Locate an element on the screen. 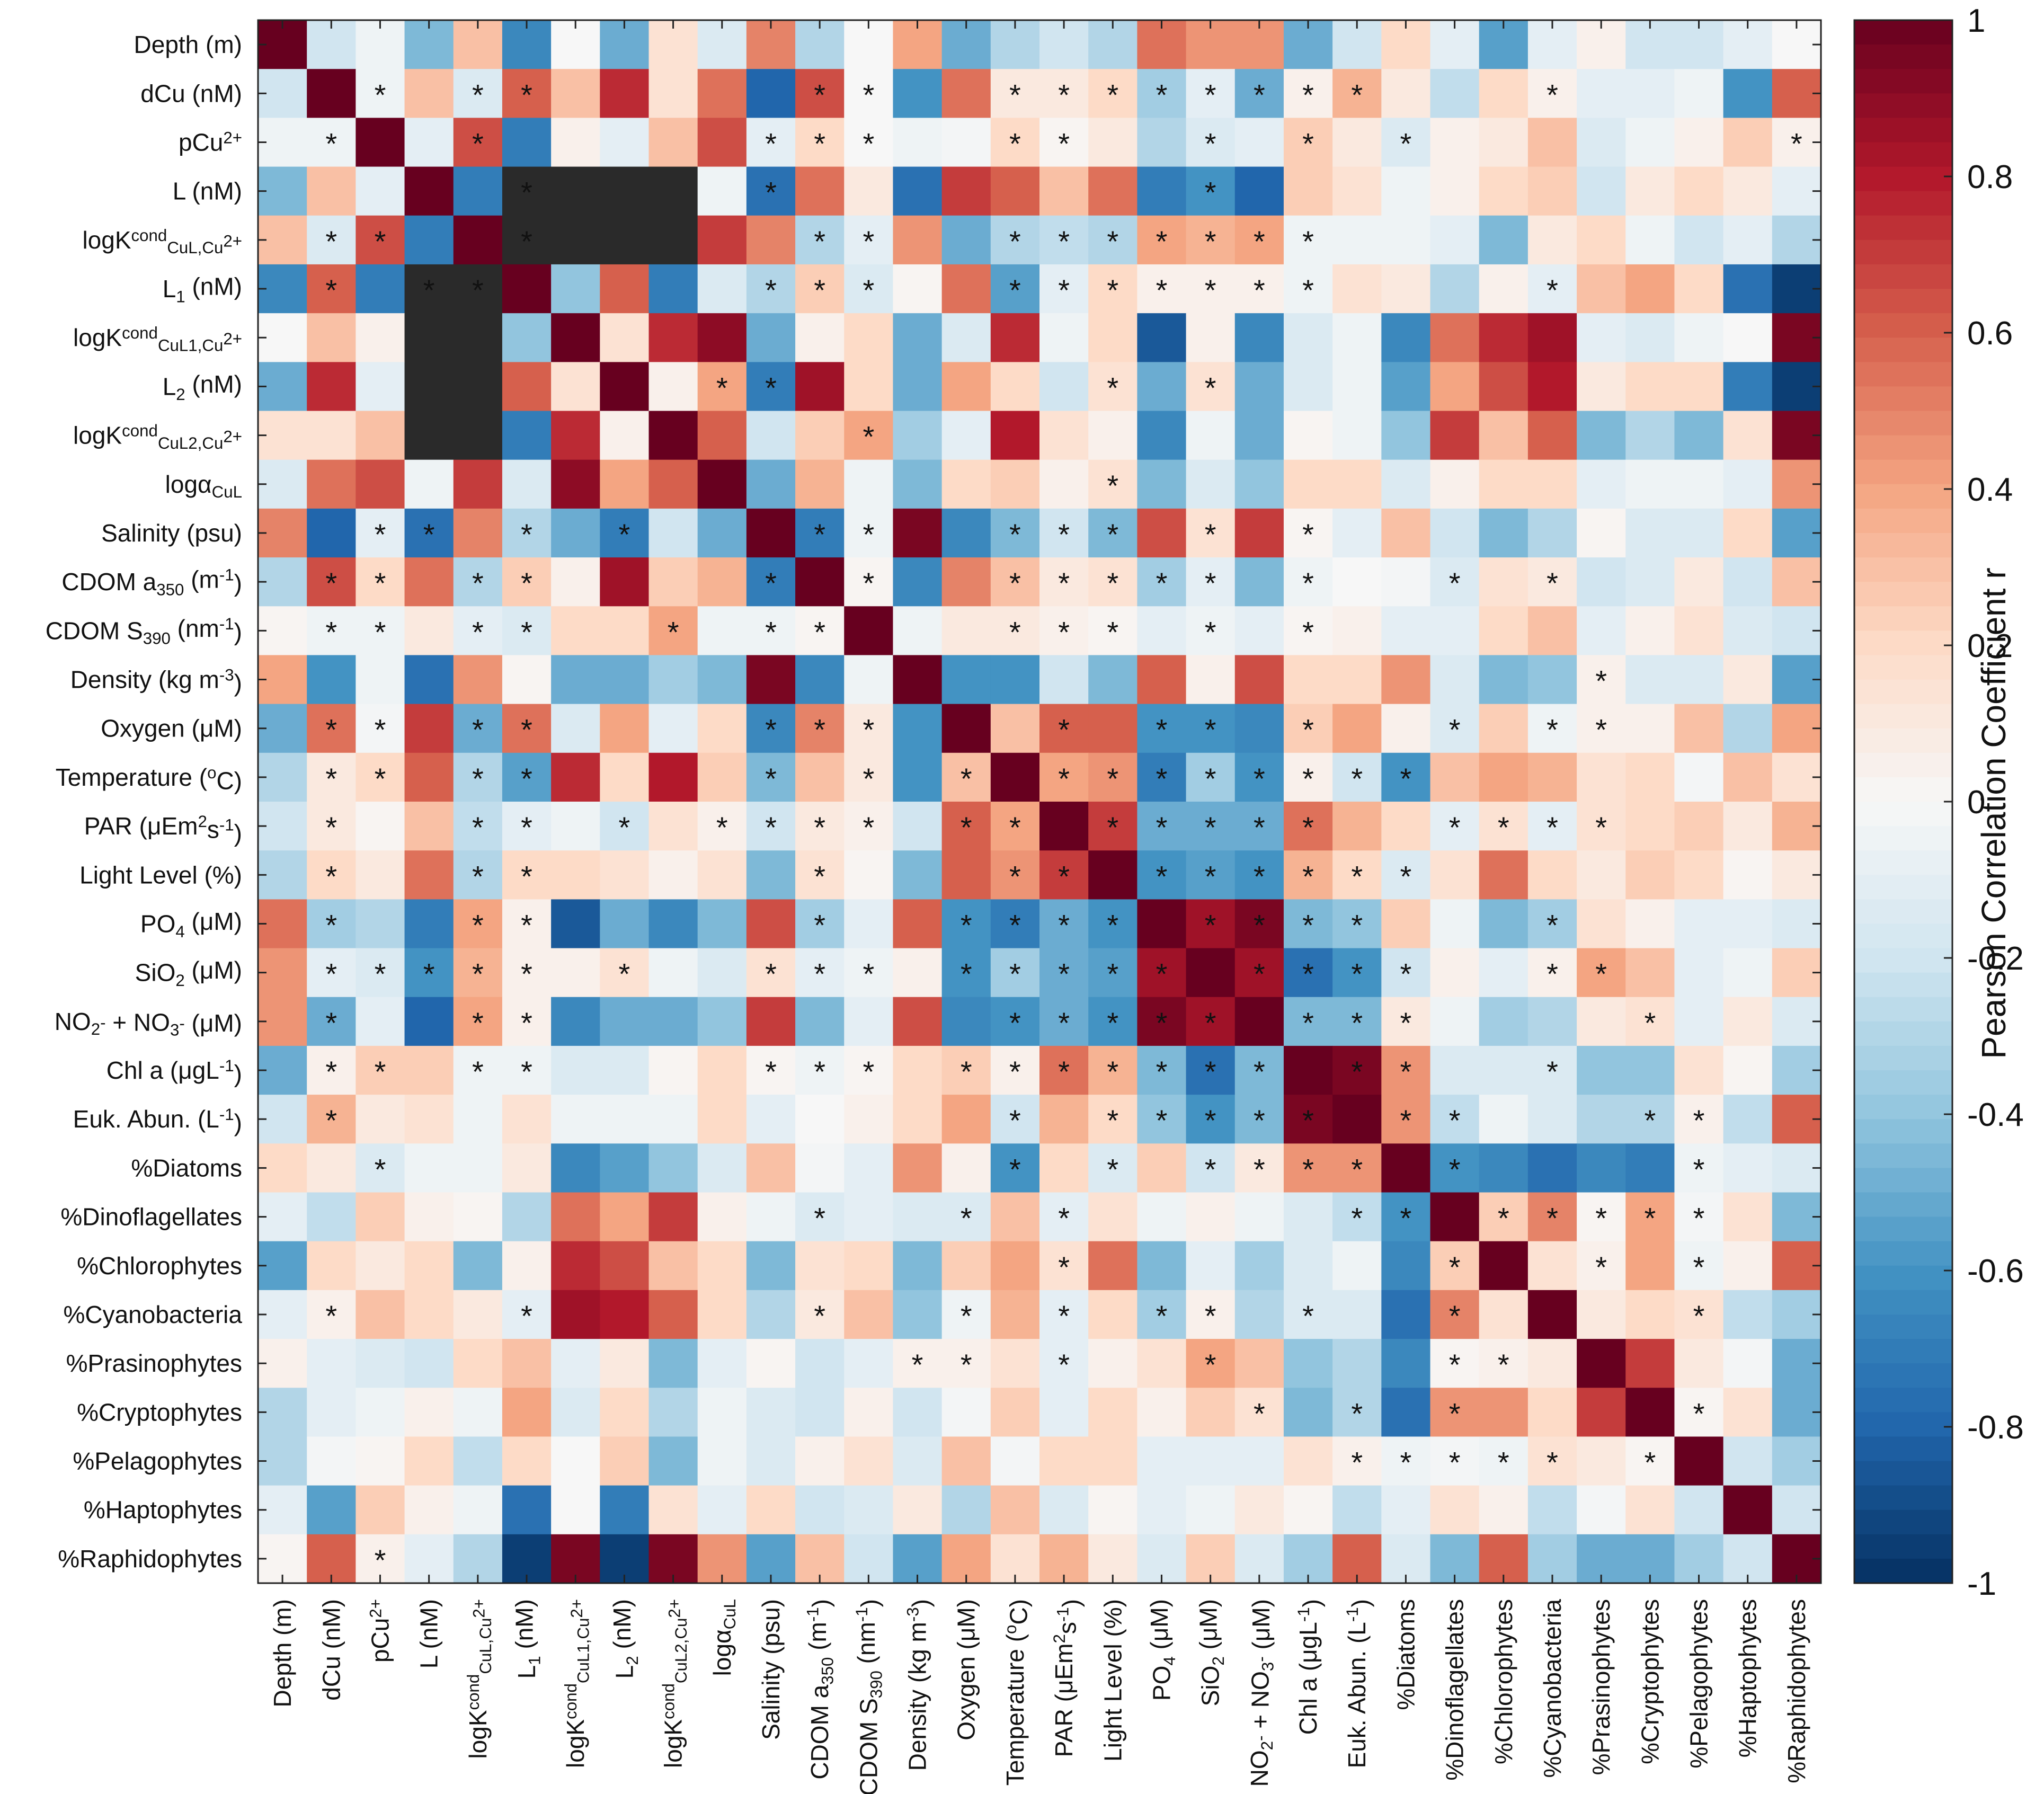  y-axis-label: Depth (m) is located at coordinates (188, 44).